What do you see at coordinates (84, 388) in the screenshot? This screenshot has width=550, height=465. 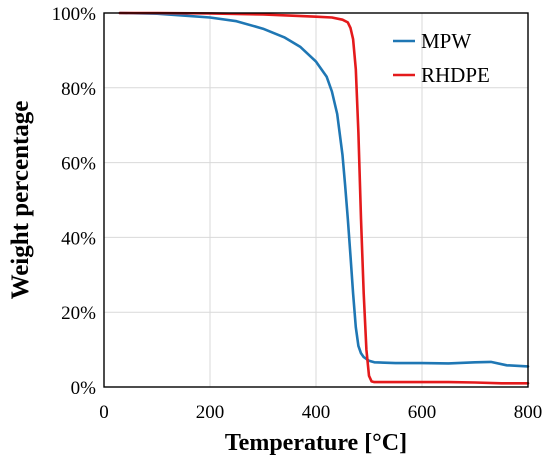 I see `y-tick-label: 0%` at bounding box center [84, 388].